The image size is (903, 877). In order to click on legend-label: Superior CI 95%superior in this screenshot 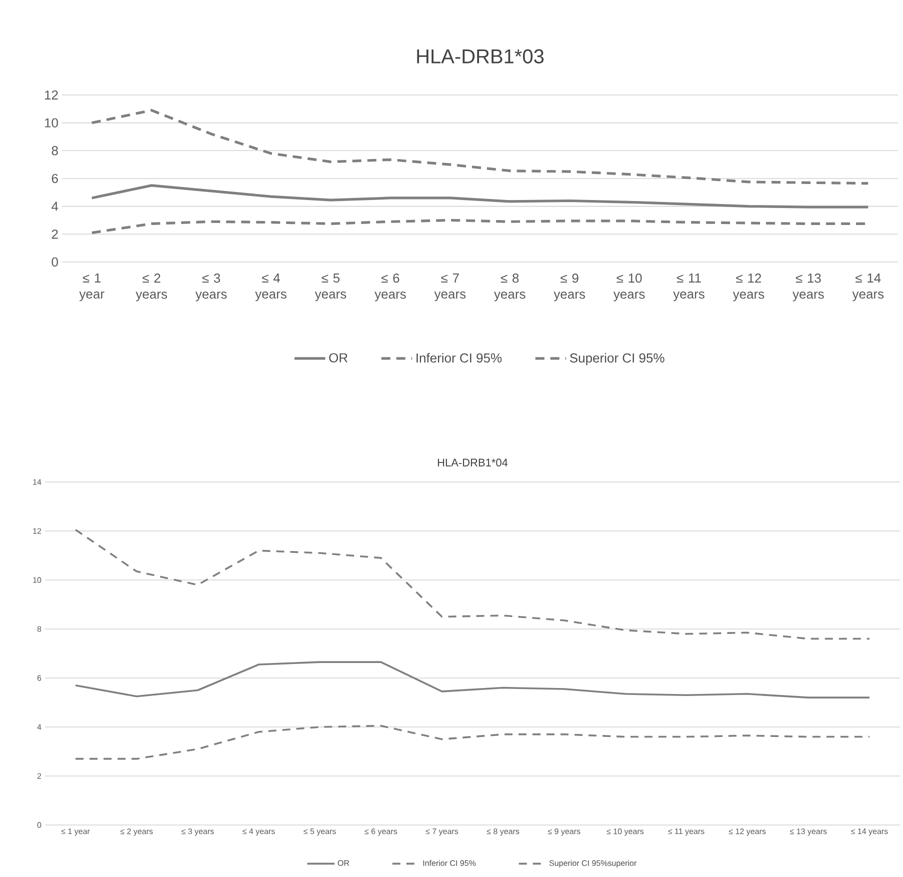, I will do `click(592, 864)`.